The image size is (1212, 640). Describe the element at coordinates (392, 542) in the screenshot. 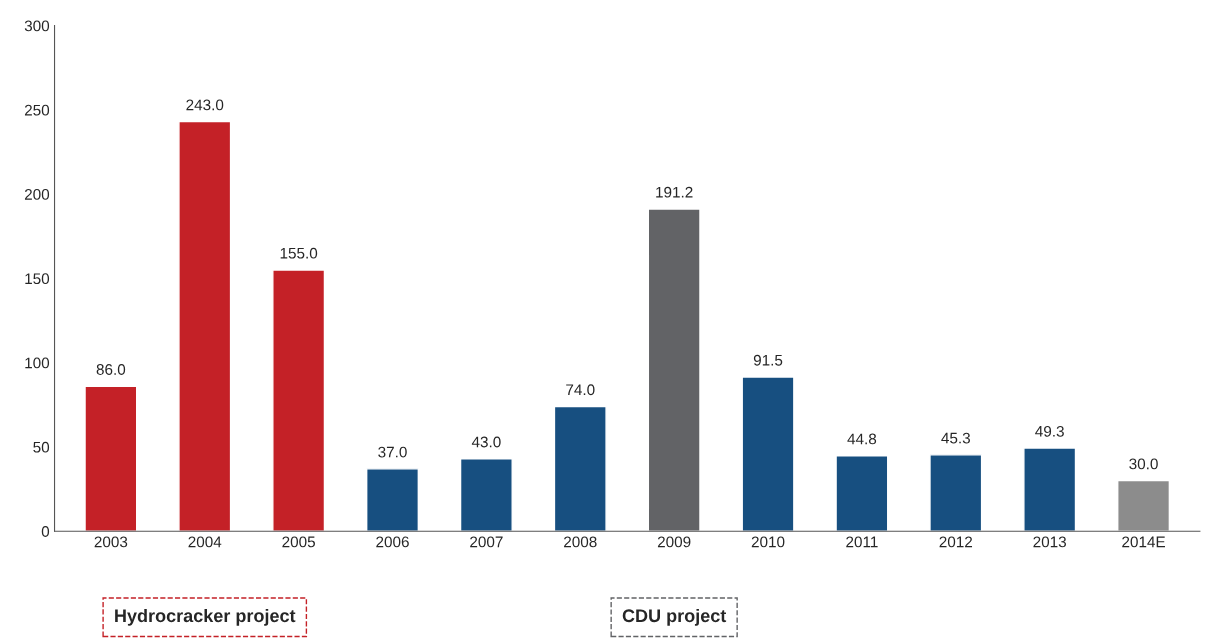

I see `x-tick-label: 2006` at that location.